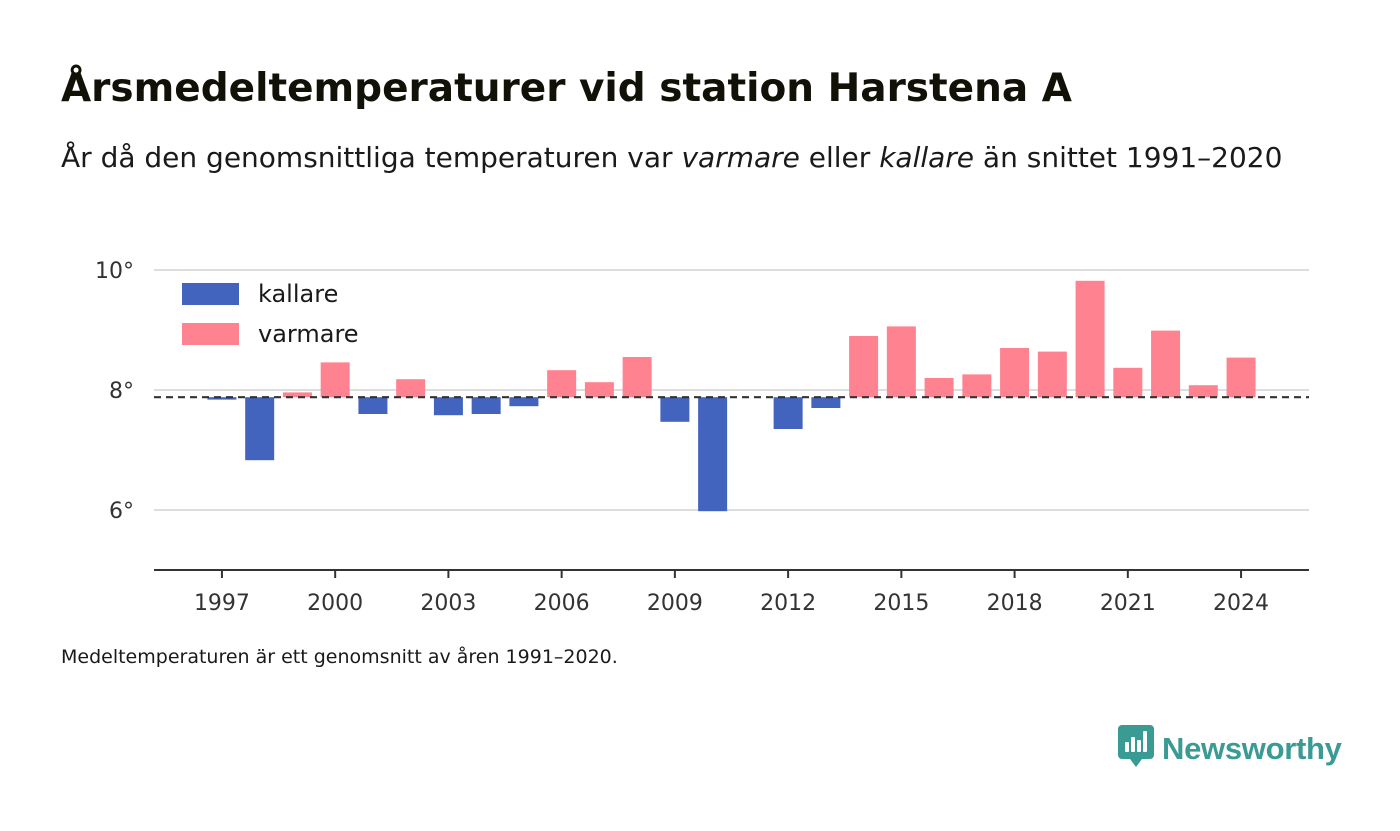  Describe the element at coordinates (448, 406) in the screenshot. I see `bar-2003` at that location.